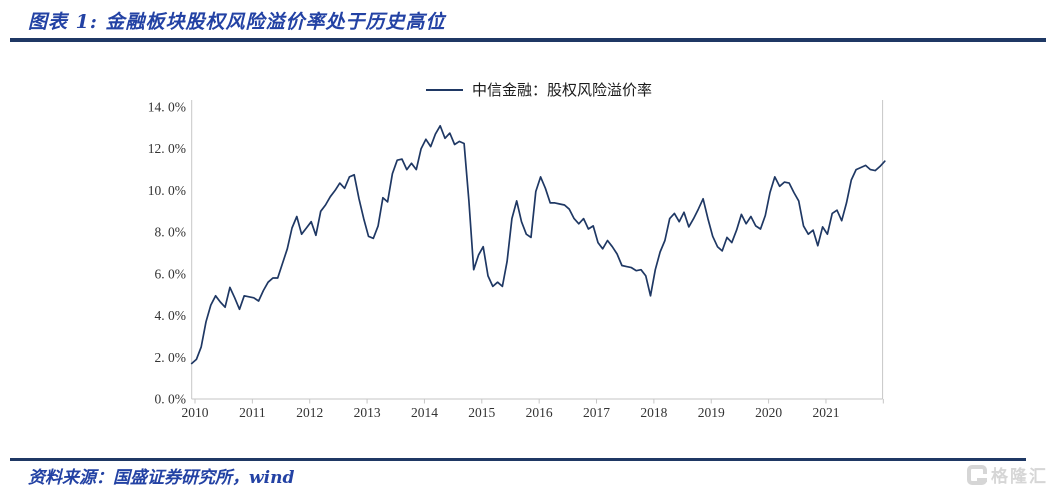  What do you see at coordinates (825, 412) in the screenshot?
I see `x-tick-label: 2021` at bounding box center [825, 412].